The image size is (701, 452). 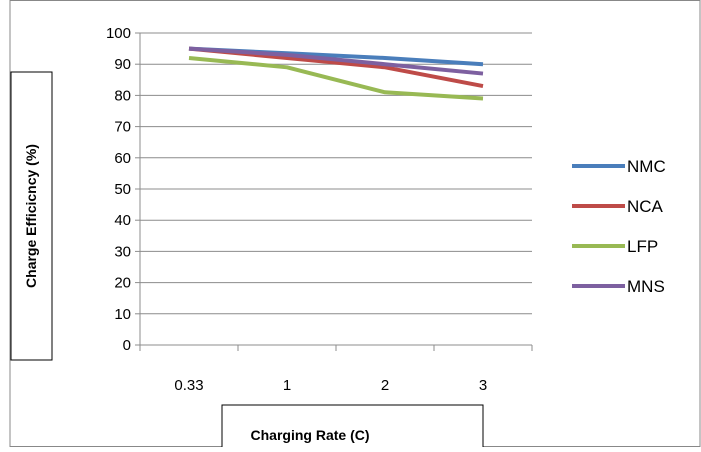 What do you see at coordinates (127, 345) in the screenshot?
I see `y-tick-label-0: 0` at bounding box center [127, 345].